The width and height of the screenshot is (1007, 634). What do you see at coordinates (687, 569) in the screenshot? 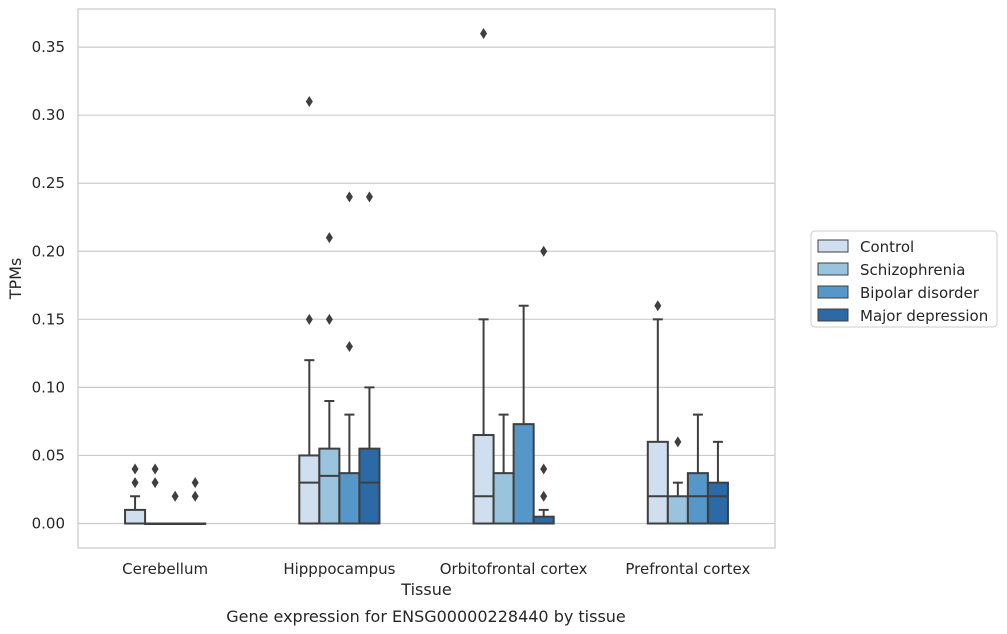
I see `x-tick-label: Prefrontal cortex` at bounding box center [687, 569].